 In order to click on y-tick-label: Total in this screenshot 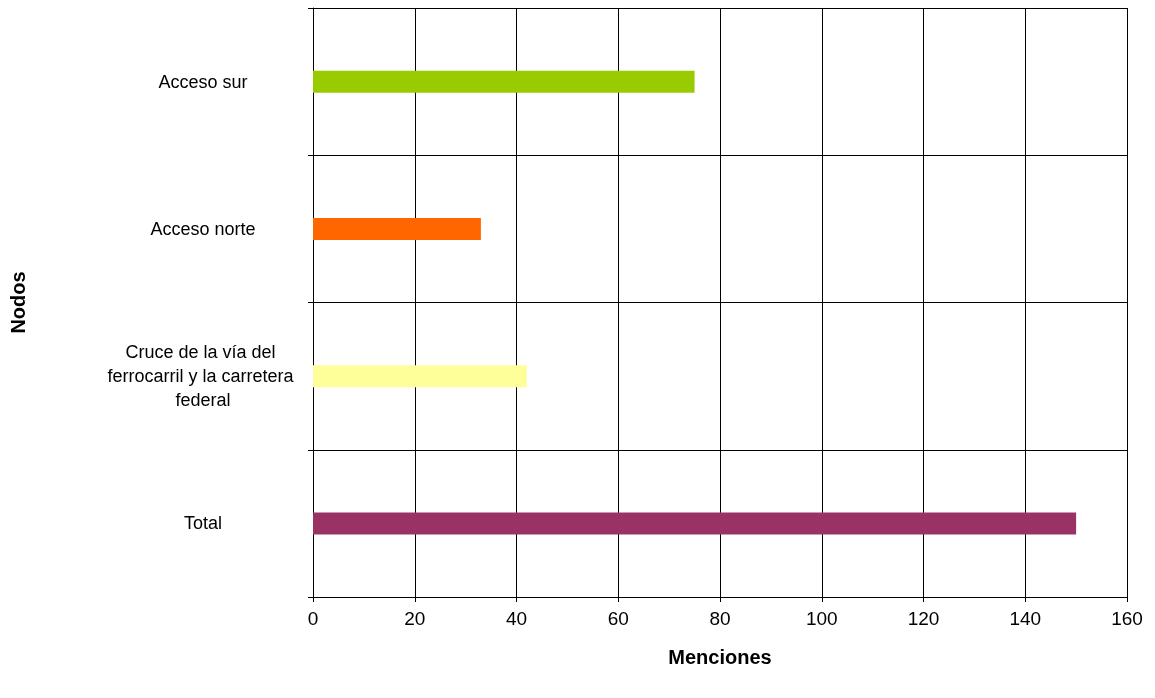, I will do `click(203, 523)`.